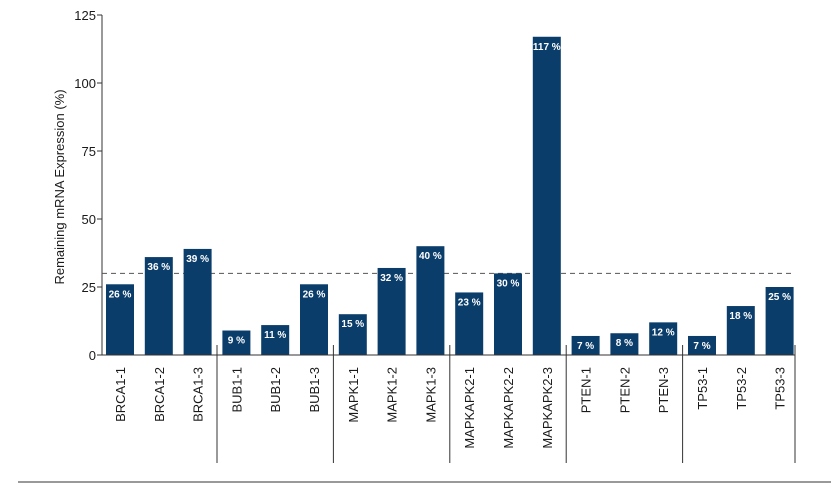 The width and height of the screenshot is (831, 488). Describe the element at coordinates (663, 332) in the screenshot. I see `data-label: 12 %` at that location.